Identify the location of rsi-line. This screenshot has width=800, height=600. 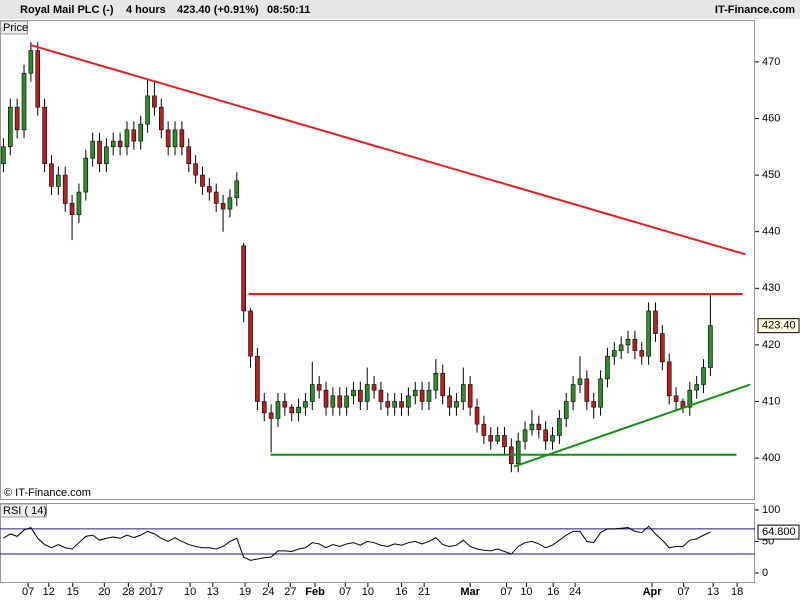
(357, 543).